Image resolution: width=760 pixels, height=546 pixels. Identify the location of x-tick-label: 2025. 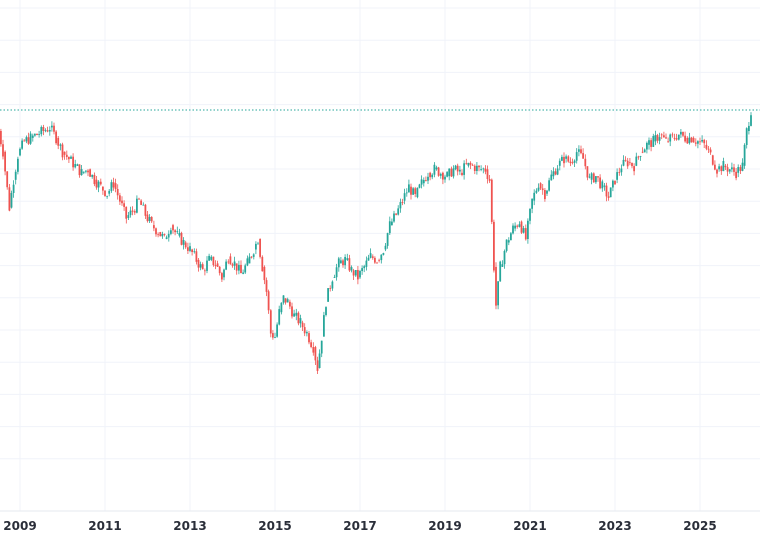
(700, 526).